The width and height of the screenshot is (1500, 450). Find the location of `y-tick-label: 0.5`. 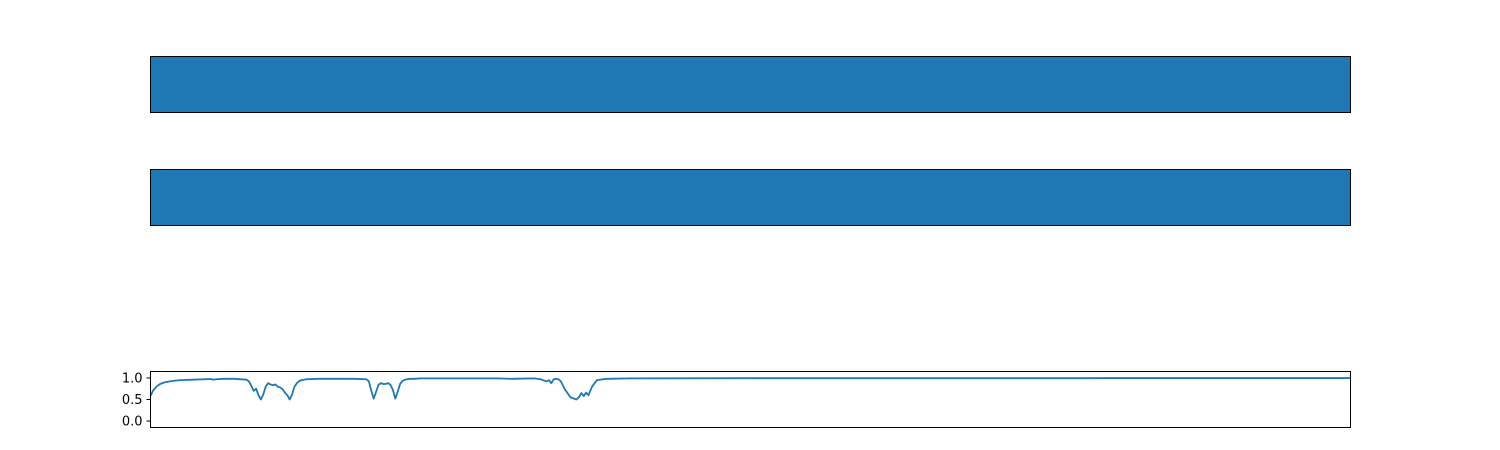

y-tick-label: 0.5 is located at coordinates (132, 400).